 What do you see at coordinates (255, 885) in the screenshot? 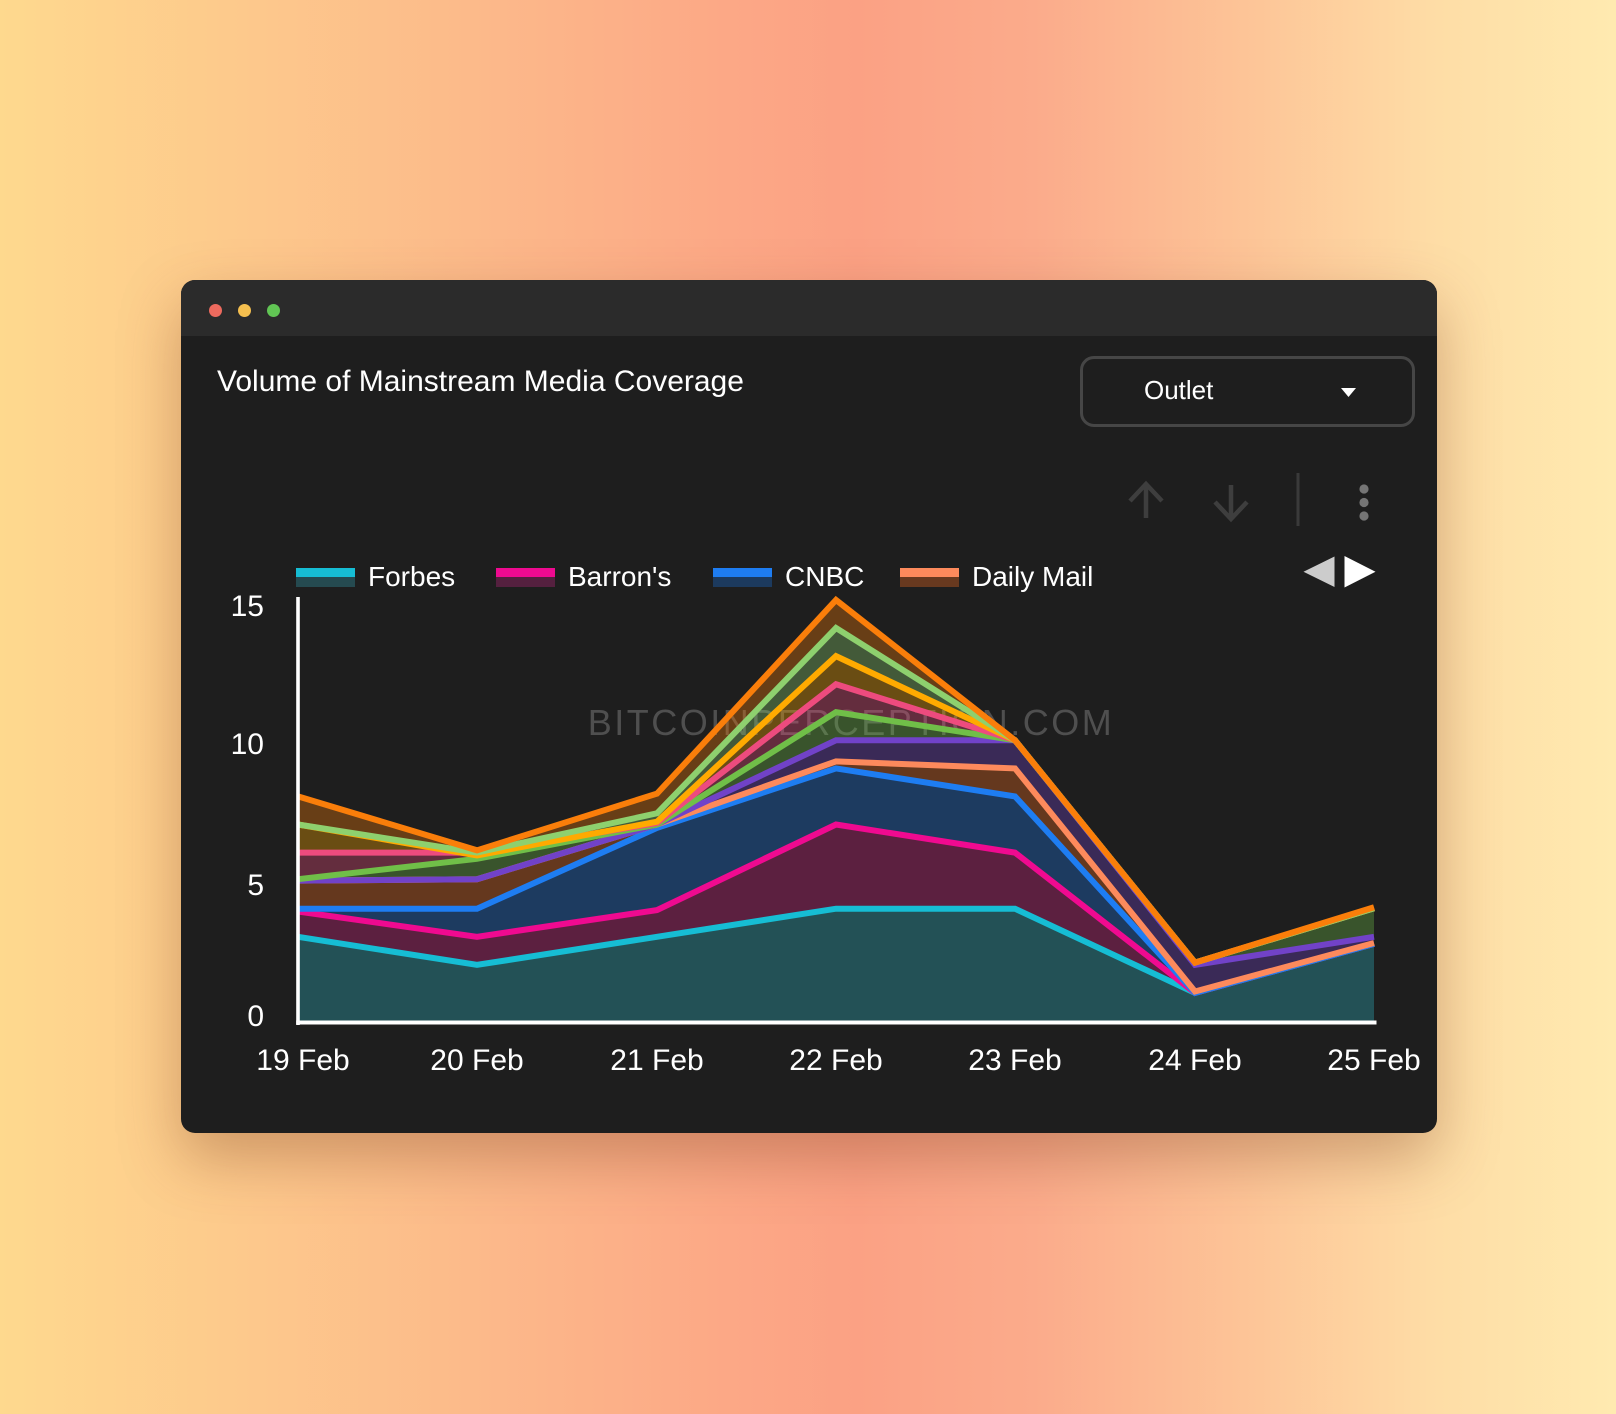
I see `svg-text: 5` at bounding box center [255, 885].